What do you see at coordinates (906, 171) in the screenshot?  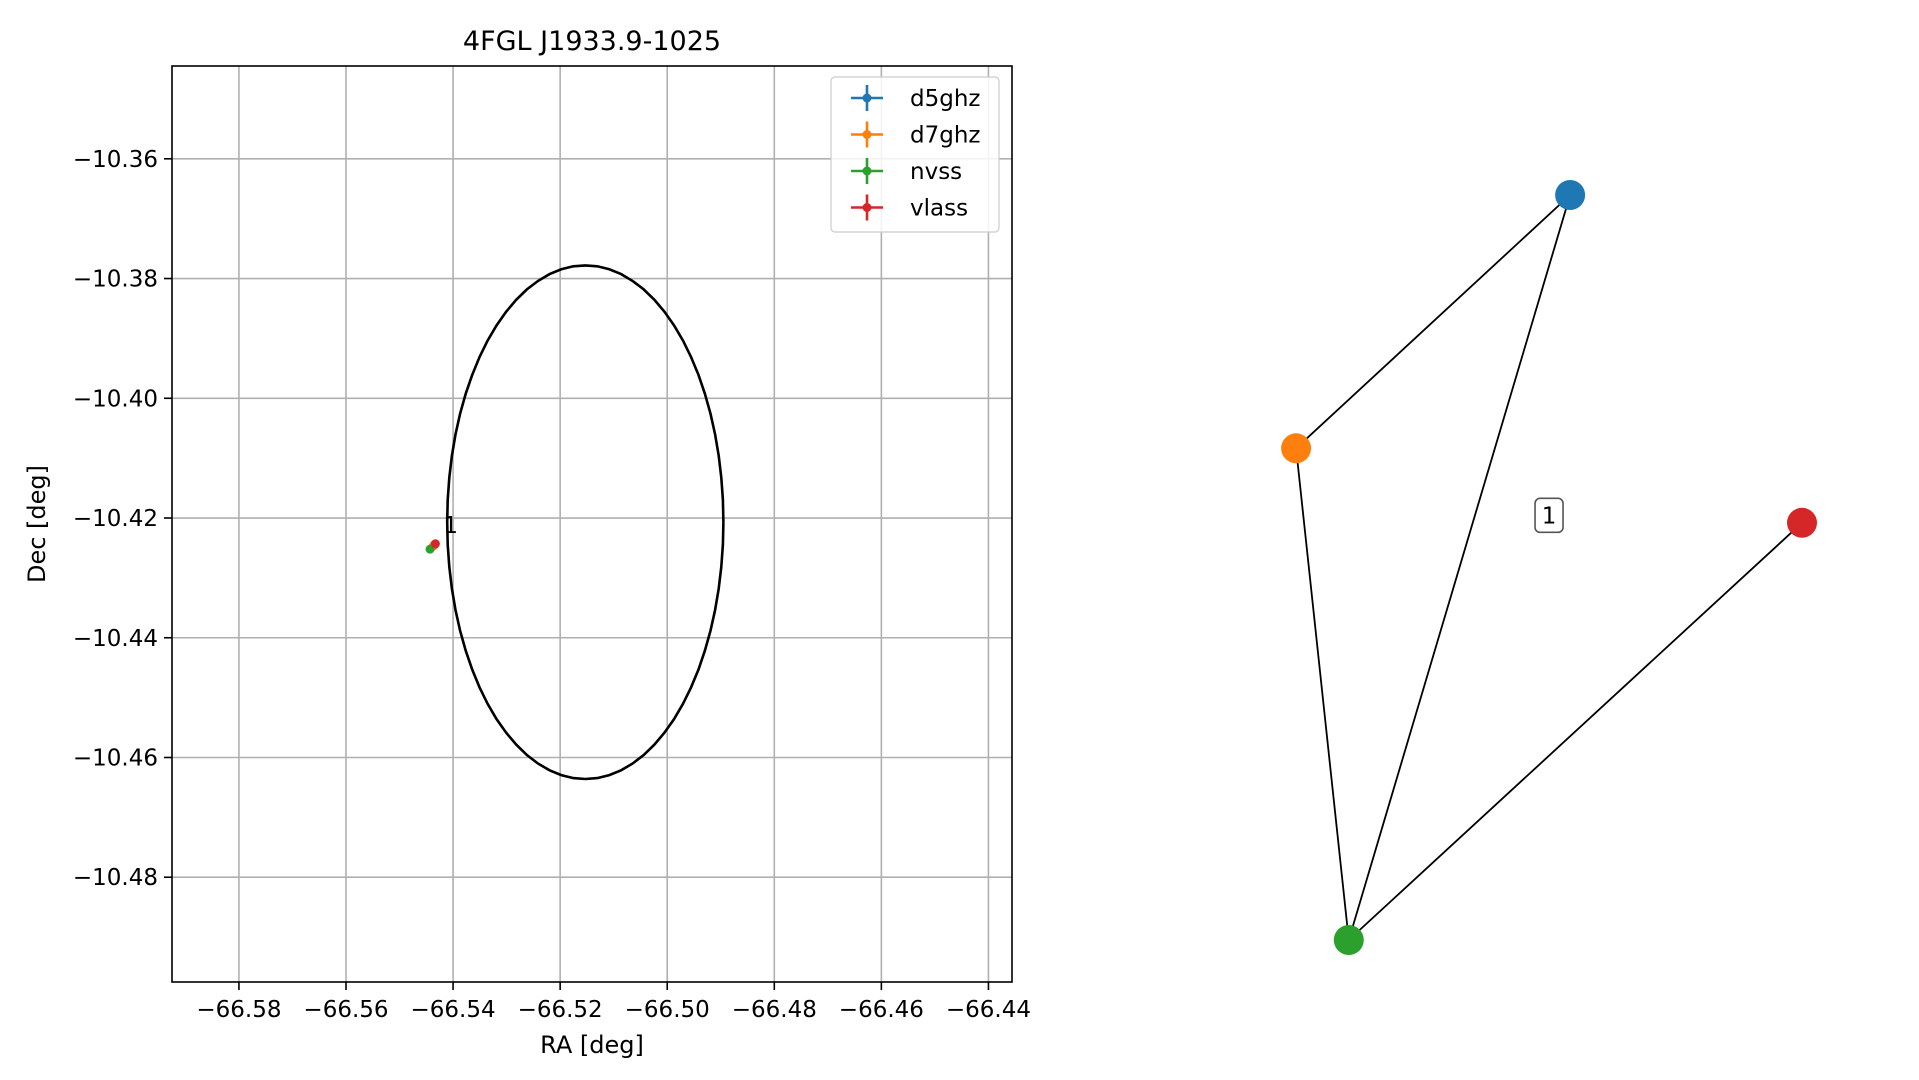 I see `legend-entry-nvss: nvss` at bounding box center [906, 171].